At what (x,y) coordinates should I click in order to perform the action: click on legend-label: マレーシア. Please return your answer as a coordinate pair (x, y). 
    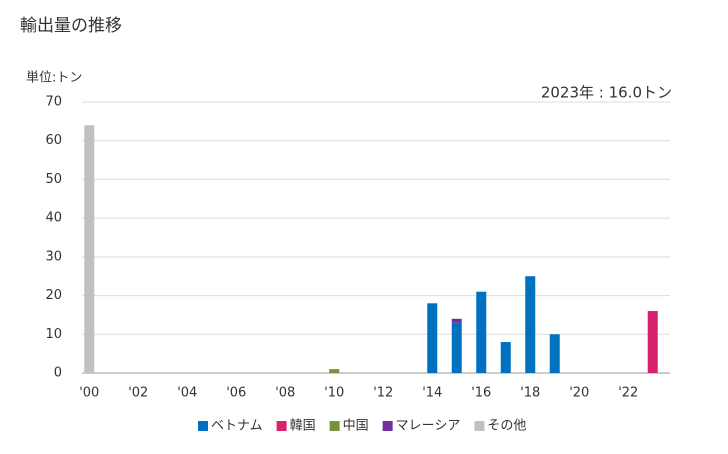
    Looking at the image, I should click on (428, 426).